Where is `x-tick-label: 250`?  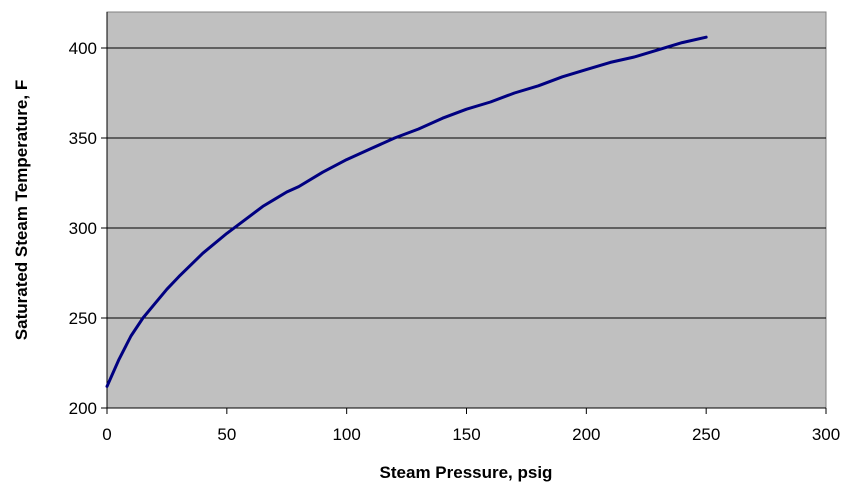 x-tick-label: 250 is located at coordinates (706, 434).